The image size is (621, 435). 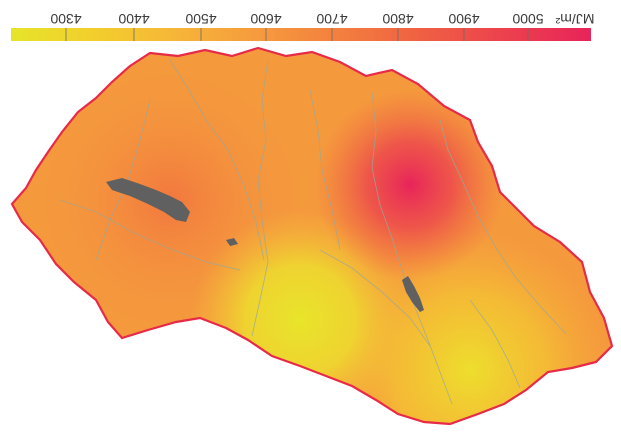 I want to click on legend-tick-4400: 4400, so click(x=133, y=19).